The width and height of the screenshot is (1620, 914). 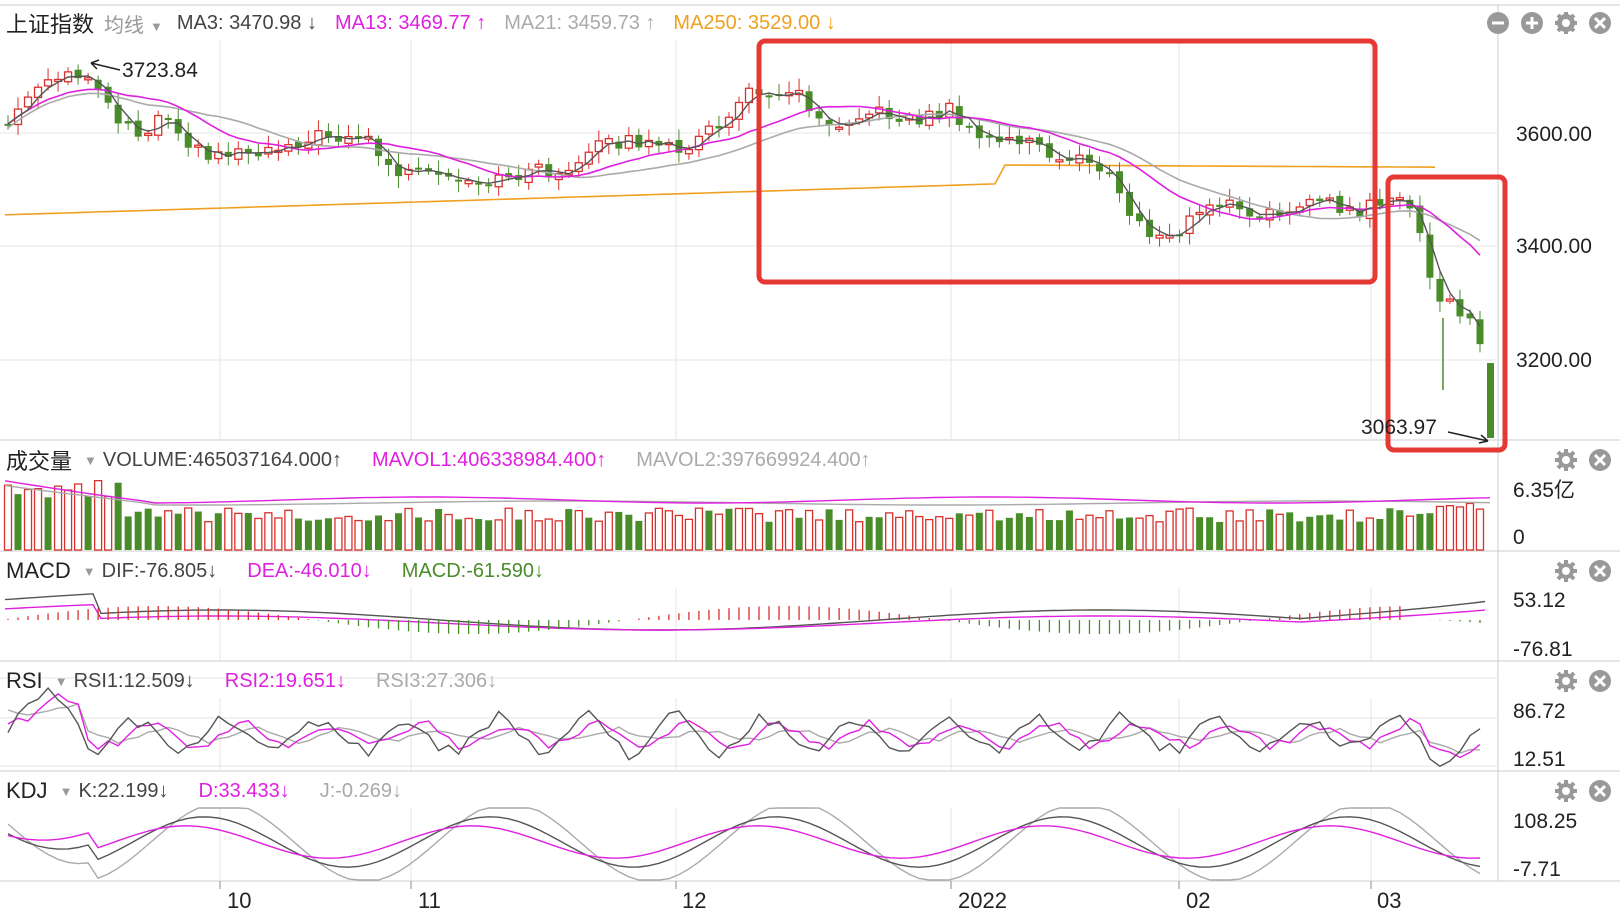 I want to click on rsi1-value: RSI1:12.509↓, so click(x=134, y=680).